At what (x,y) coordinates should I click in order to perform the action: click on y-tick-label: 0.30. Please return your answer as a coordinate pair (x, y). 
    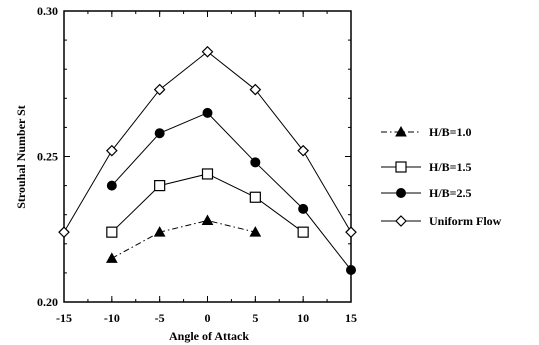
    Looking at the image, I should click on (47, 11).